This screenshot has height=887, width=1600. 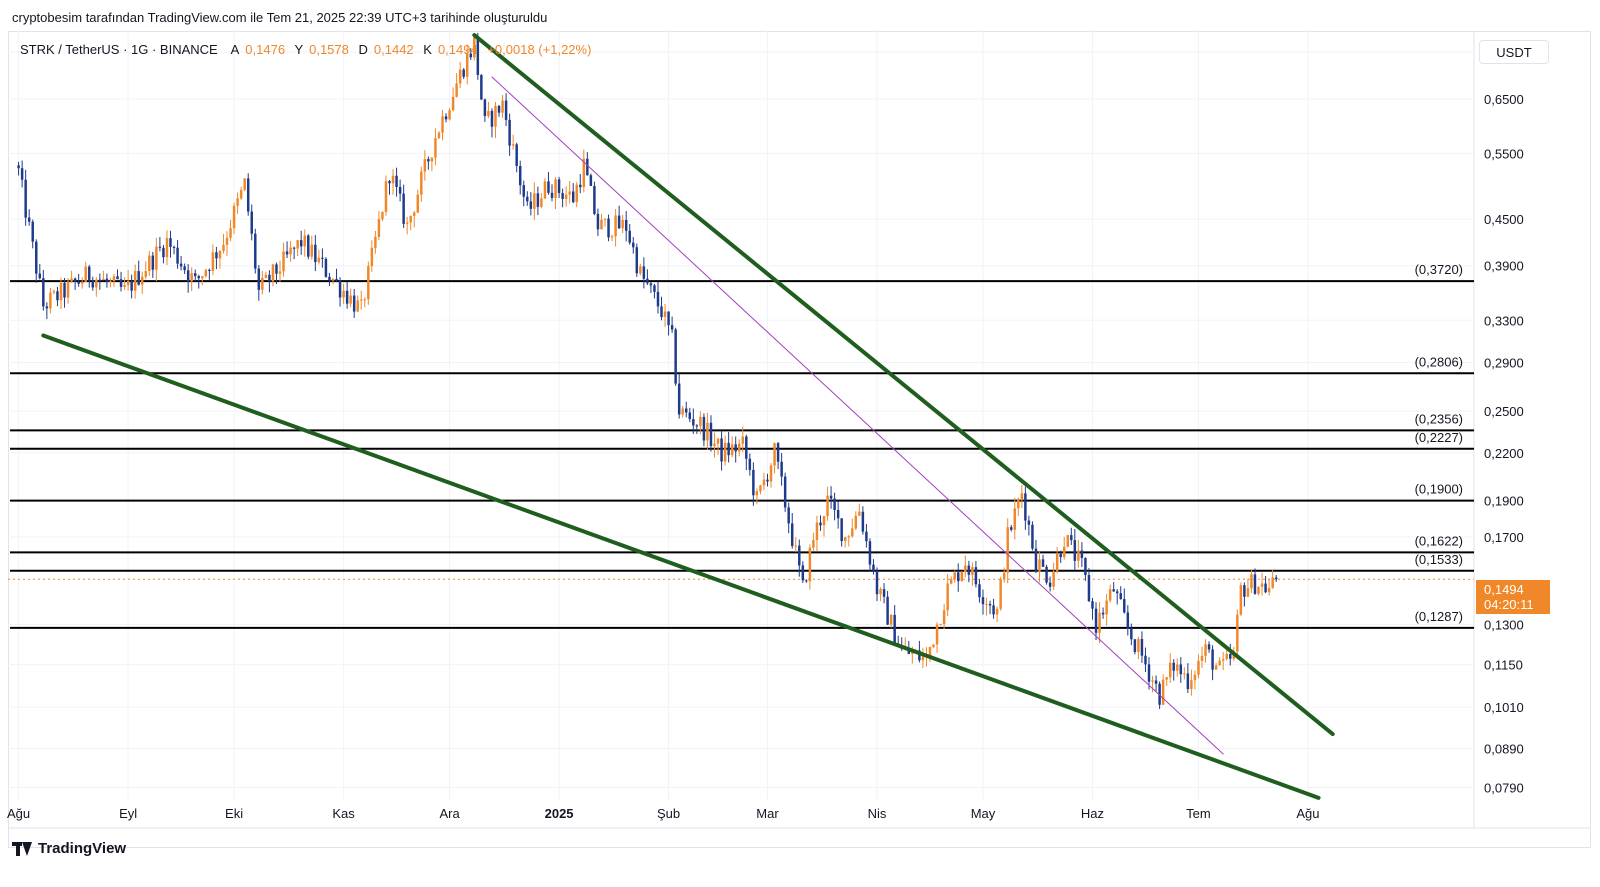 What do you see at coordinates (1504, 589) in the screenshot?
I see `last-price-value: 0,1494` at bounding box center [1504, 589].